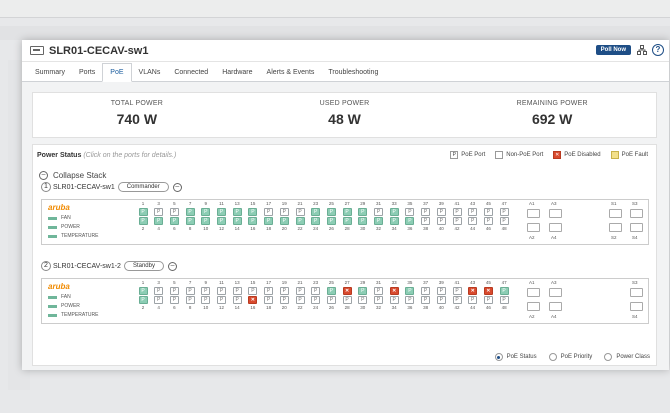 The image size is (670, 413). What do you see at coordinates (347, 291) in the screenshot?
I see `port-27: ✕` at bounding box center [347, 291].